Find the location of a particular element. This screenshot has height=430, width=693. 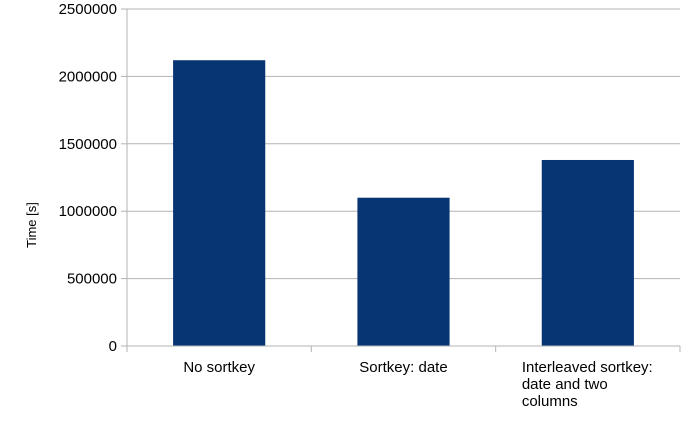

x-category-label-line: Interleaved sortkey: is located at coordinates (587, 367).